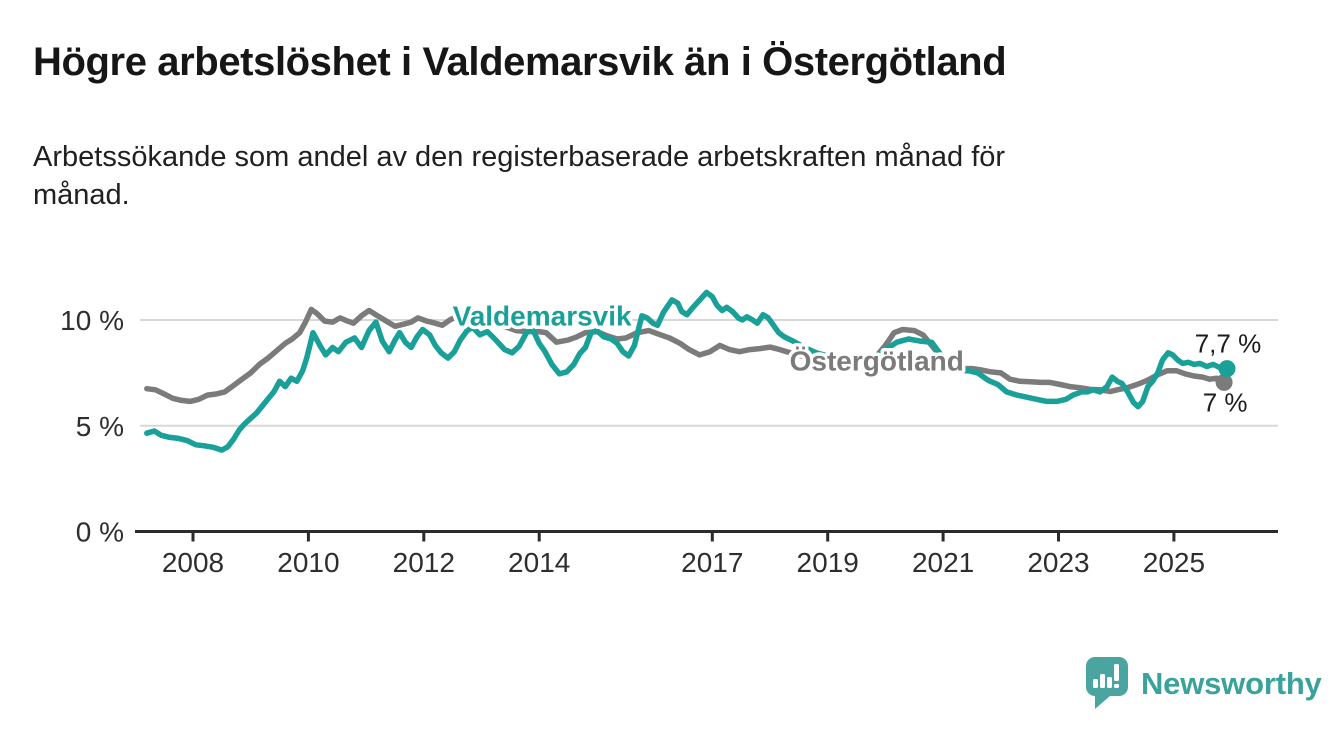 The height and width of the screenshot is (734, 1340). Describe the element at coordinates (542, 315) in the screenshot. I see `valdemarsvik-series-label: Valdemarsvik` at that location.